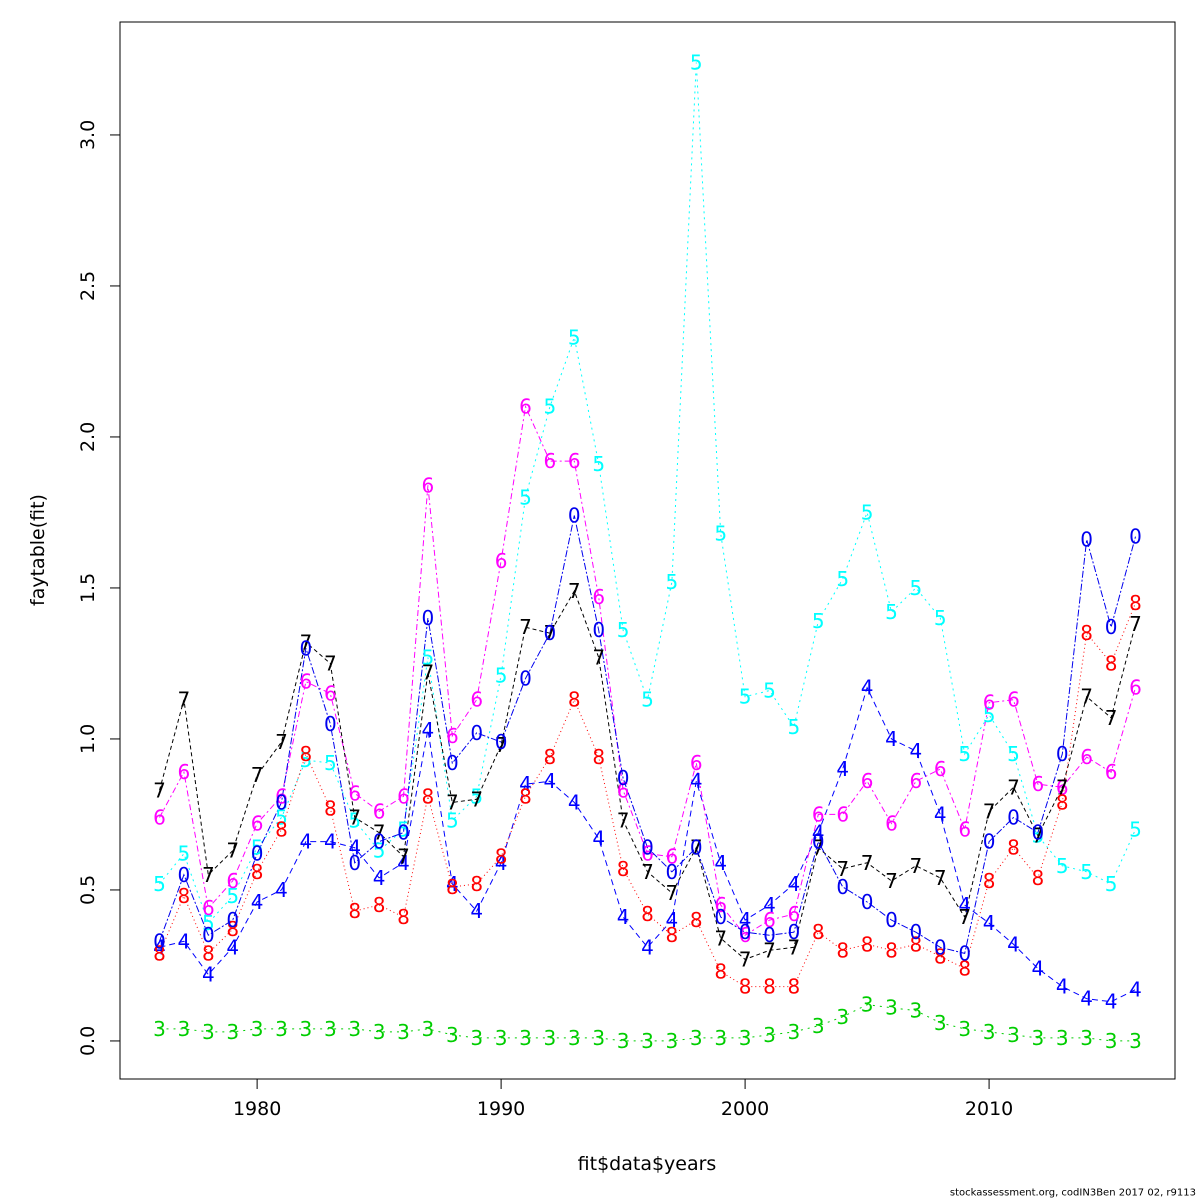  Describe the element at coordinates (88, 135) in the screenshot. I see `y-tick-label: 3.0` at that location.